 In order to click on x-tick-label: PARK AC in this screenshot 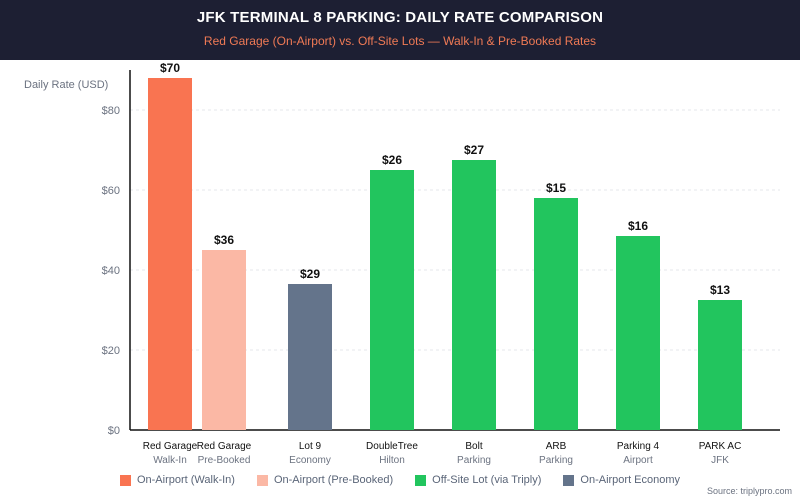, I will do `click(720, 446)`.